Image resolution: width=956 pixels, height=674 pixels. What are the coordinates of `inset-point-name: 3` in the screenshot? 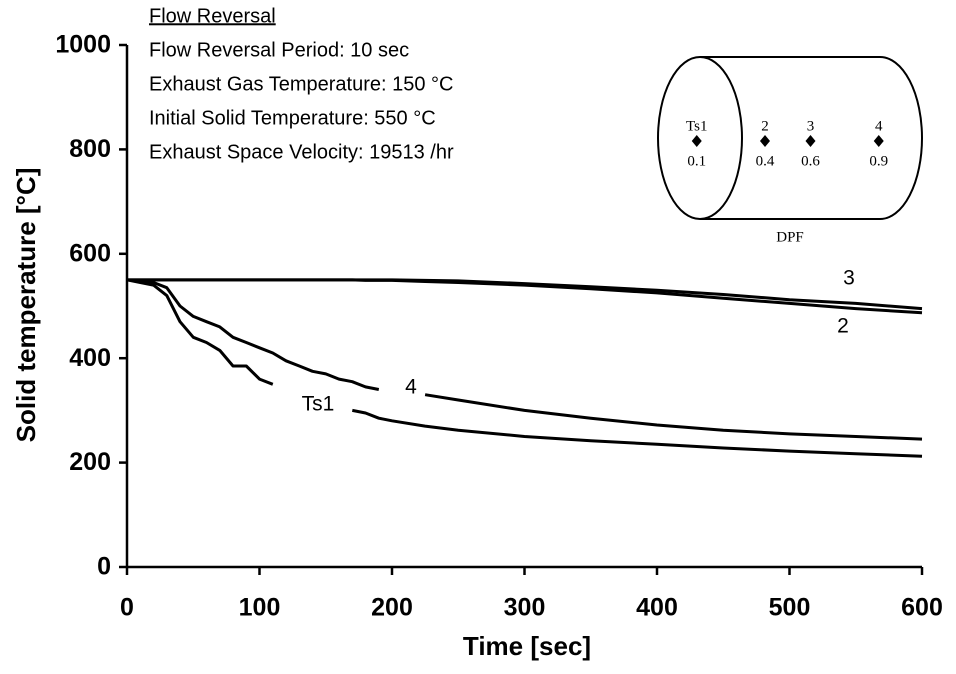 It's located at (811, 126).